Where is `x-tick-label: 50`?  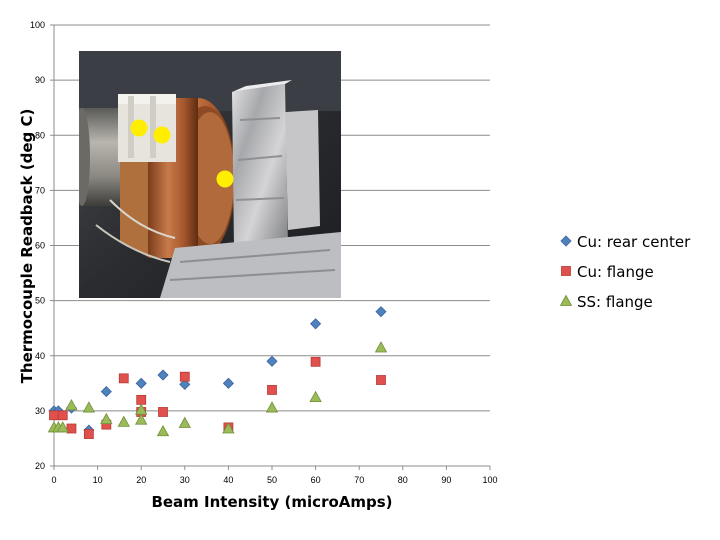 x-tick-label: 50 is located at coordinates (272, 480).